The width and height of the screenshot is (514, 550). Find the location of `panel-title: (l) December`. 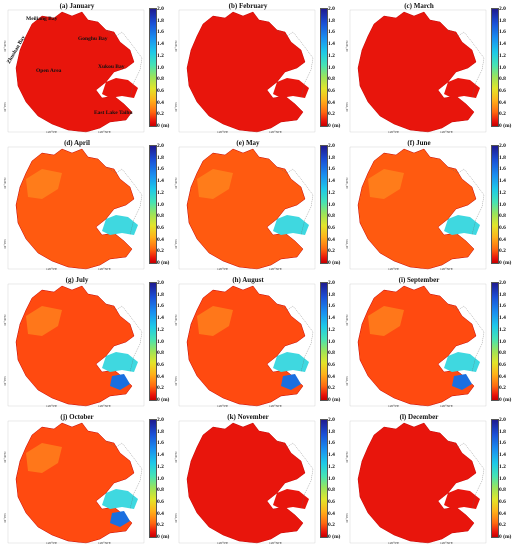

panel-title: (l) December is located at coordinates (419, 417).